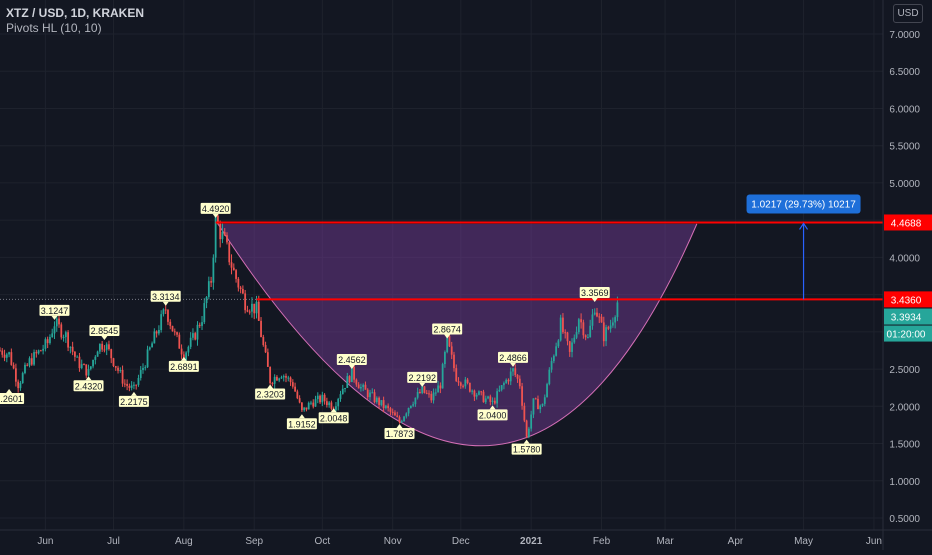 Image resolution: width=932 pixels, height=555 pixels. What do you see at coordinates (908, 333) in the screenshot?
I see `countdown-tag` at bounding box center [908, 333].